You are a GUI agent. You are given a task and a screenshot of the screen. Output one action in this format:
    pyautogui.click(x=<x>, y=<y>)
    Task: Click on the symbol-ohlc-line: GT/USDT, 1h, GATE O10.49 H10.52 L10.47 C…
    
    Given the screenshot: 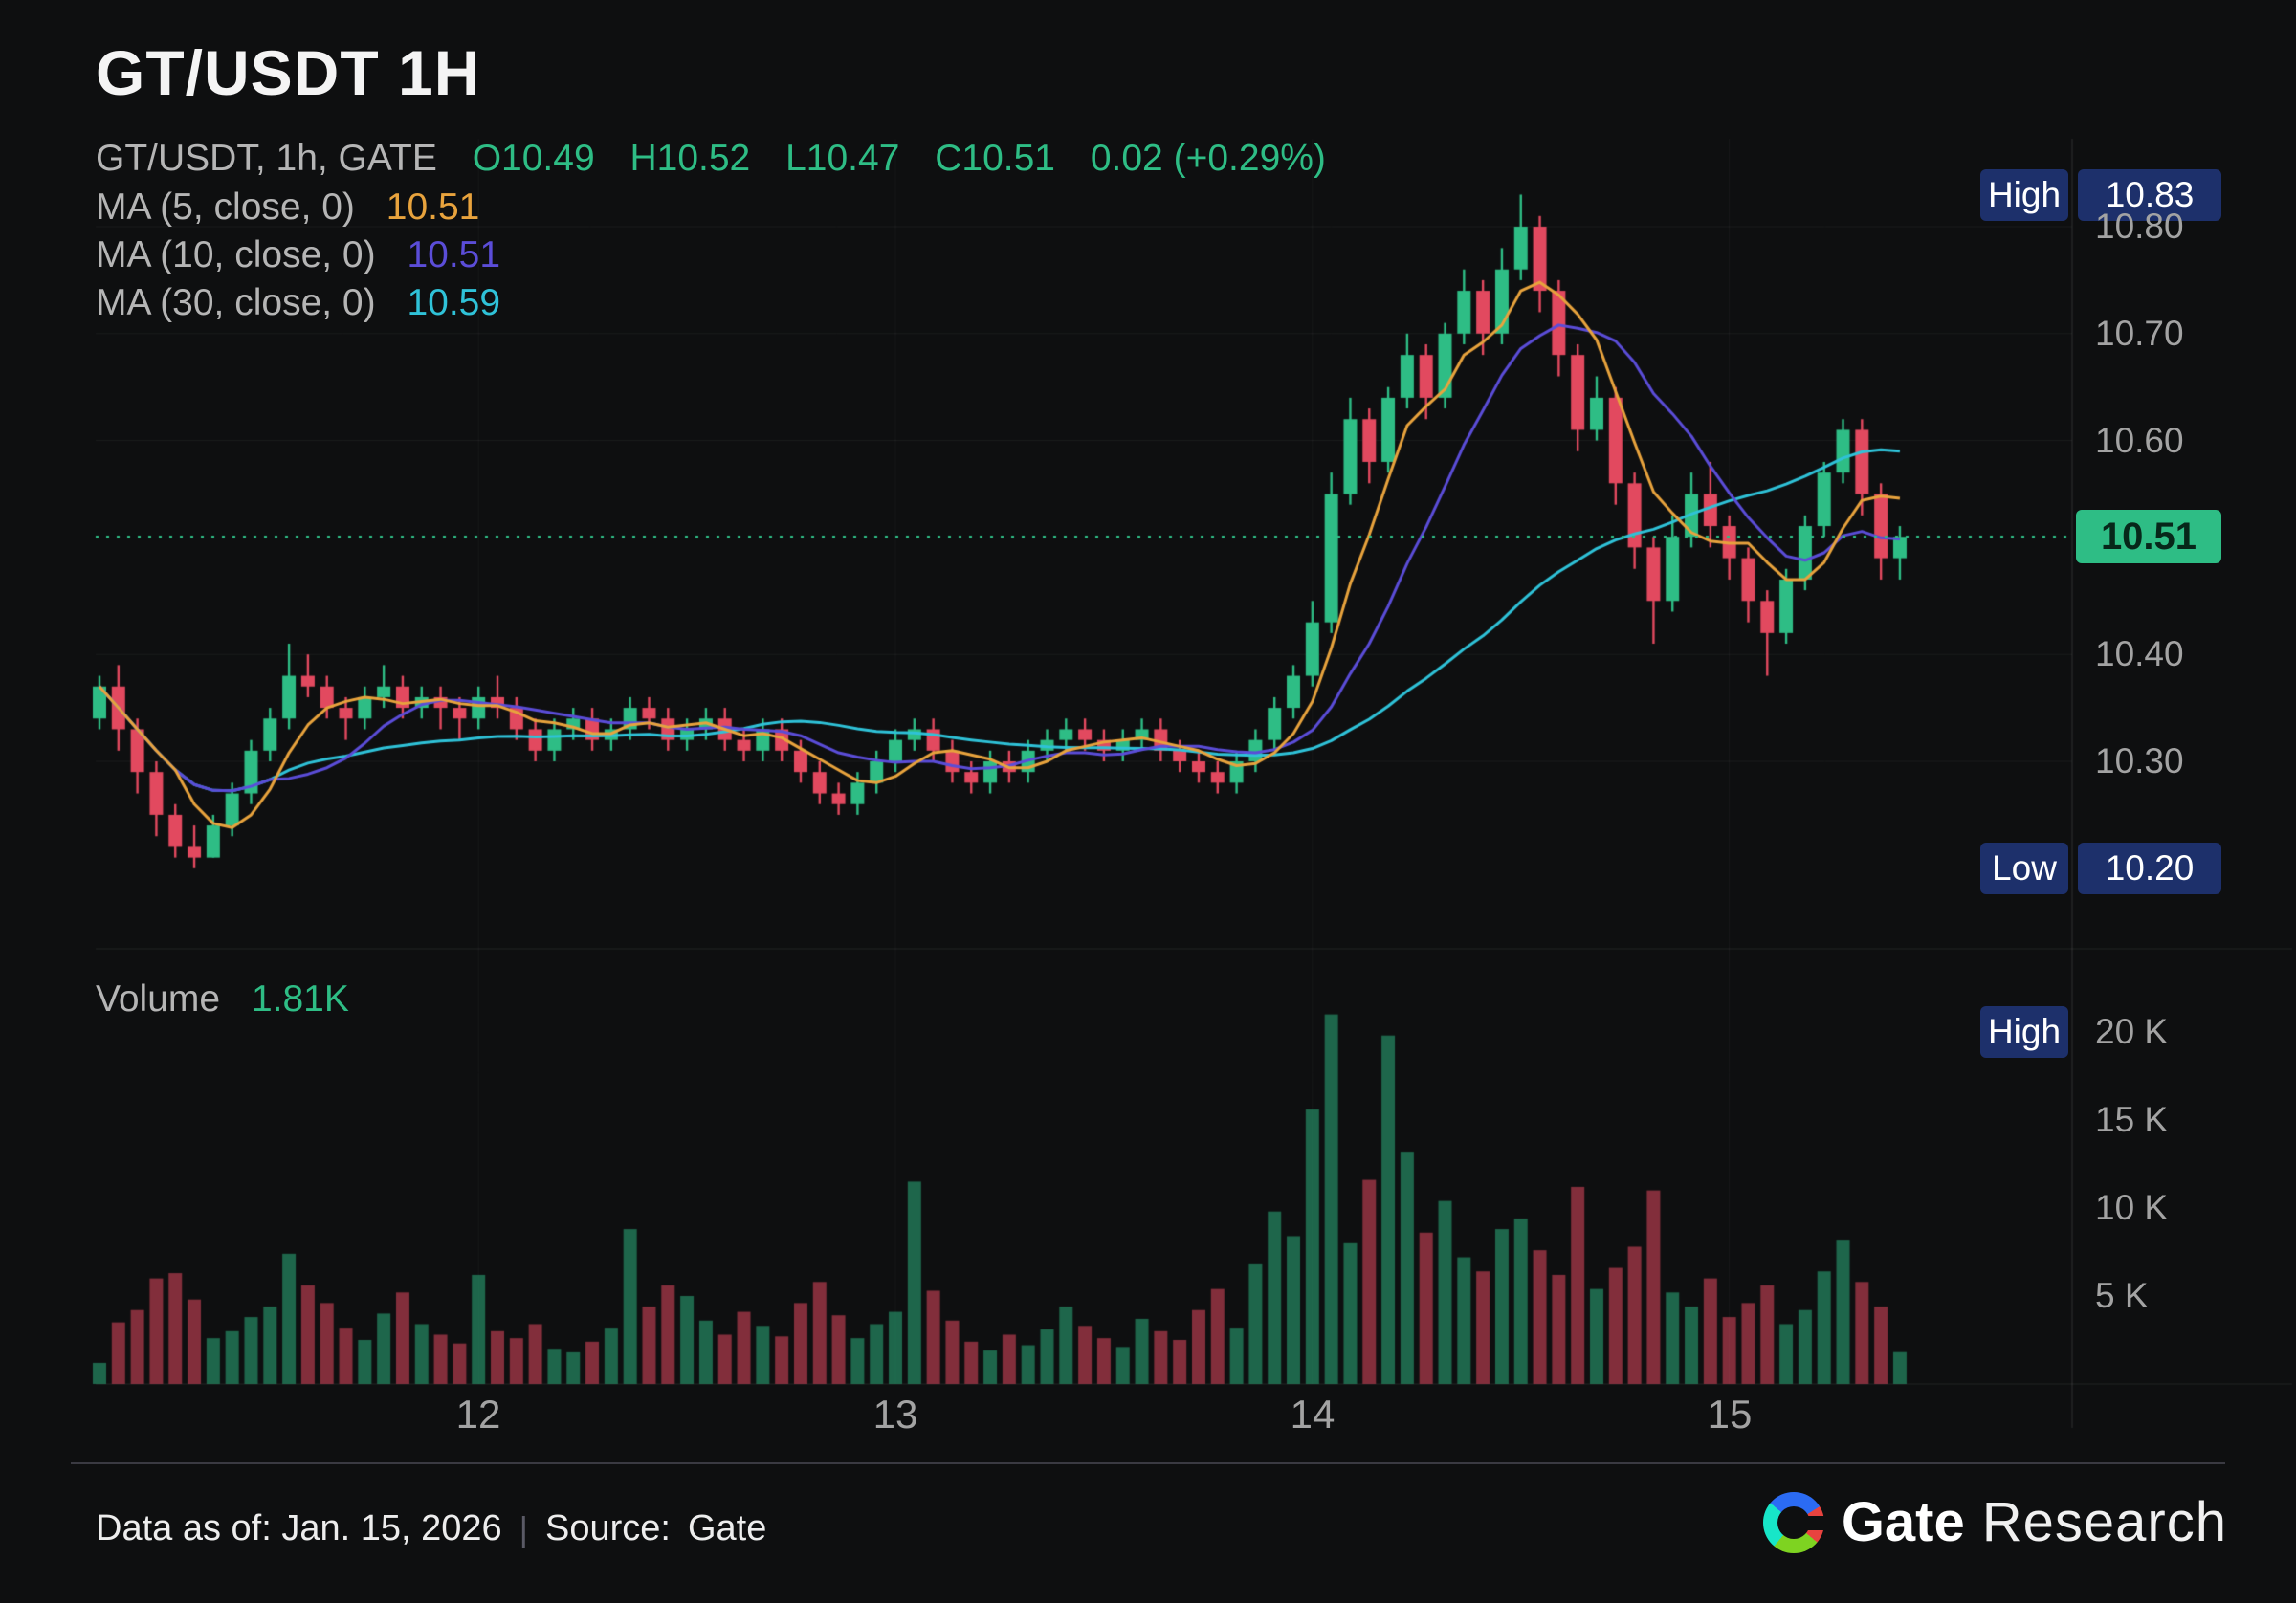 What is the action you would take?
    pyautogui.click(x=711, y=159)
    